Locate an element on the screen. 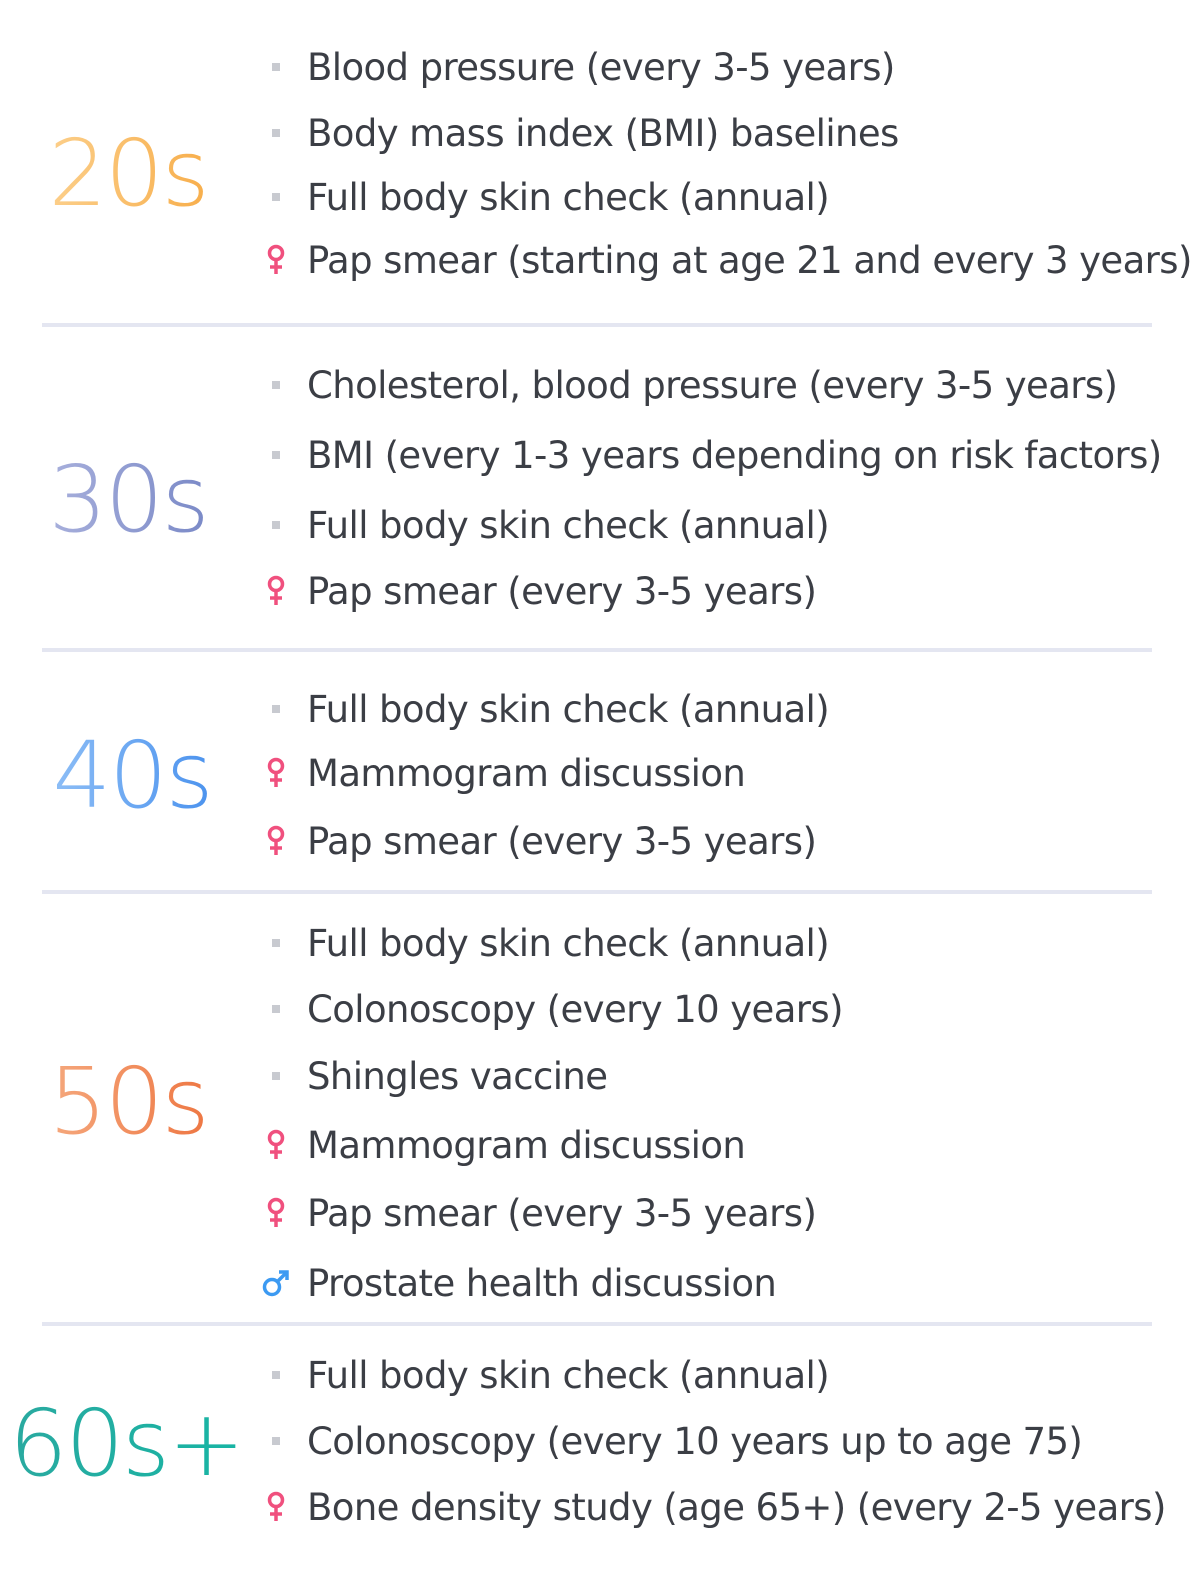 This screenshot has height=1577, width=1200. age-label: 30s is located at coordinates (128, 500).